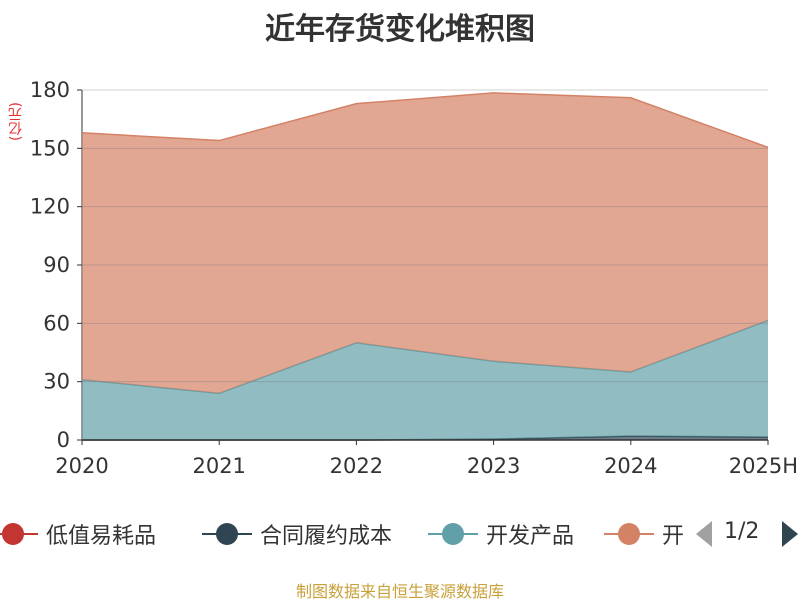 This screenshot has width=800, height=602. Describe the element at coordinates (630, 466) in the screenshot. I see `x-tick-label: 2024` at that location.